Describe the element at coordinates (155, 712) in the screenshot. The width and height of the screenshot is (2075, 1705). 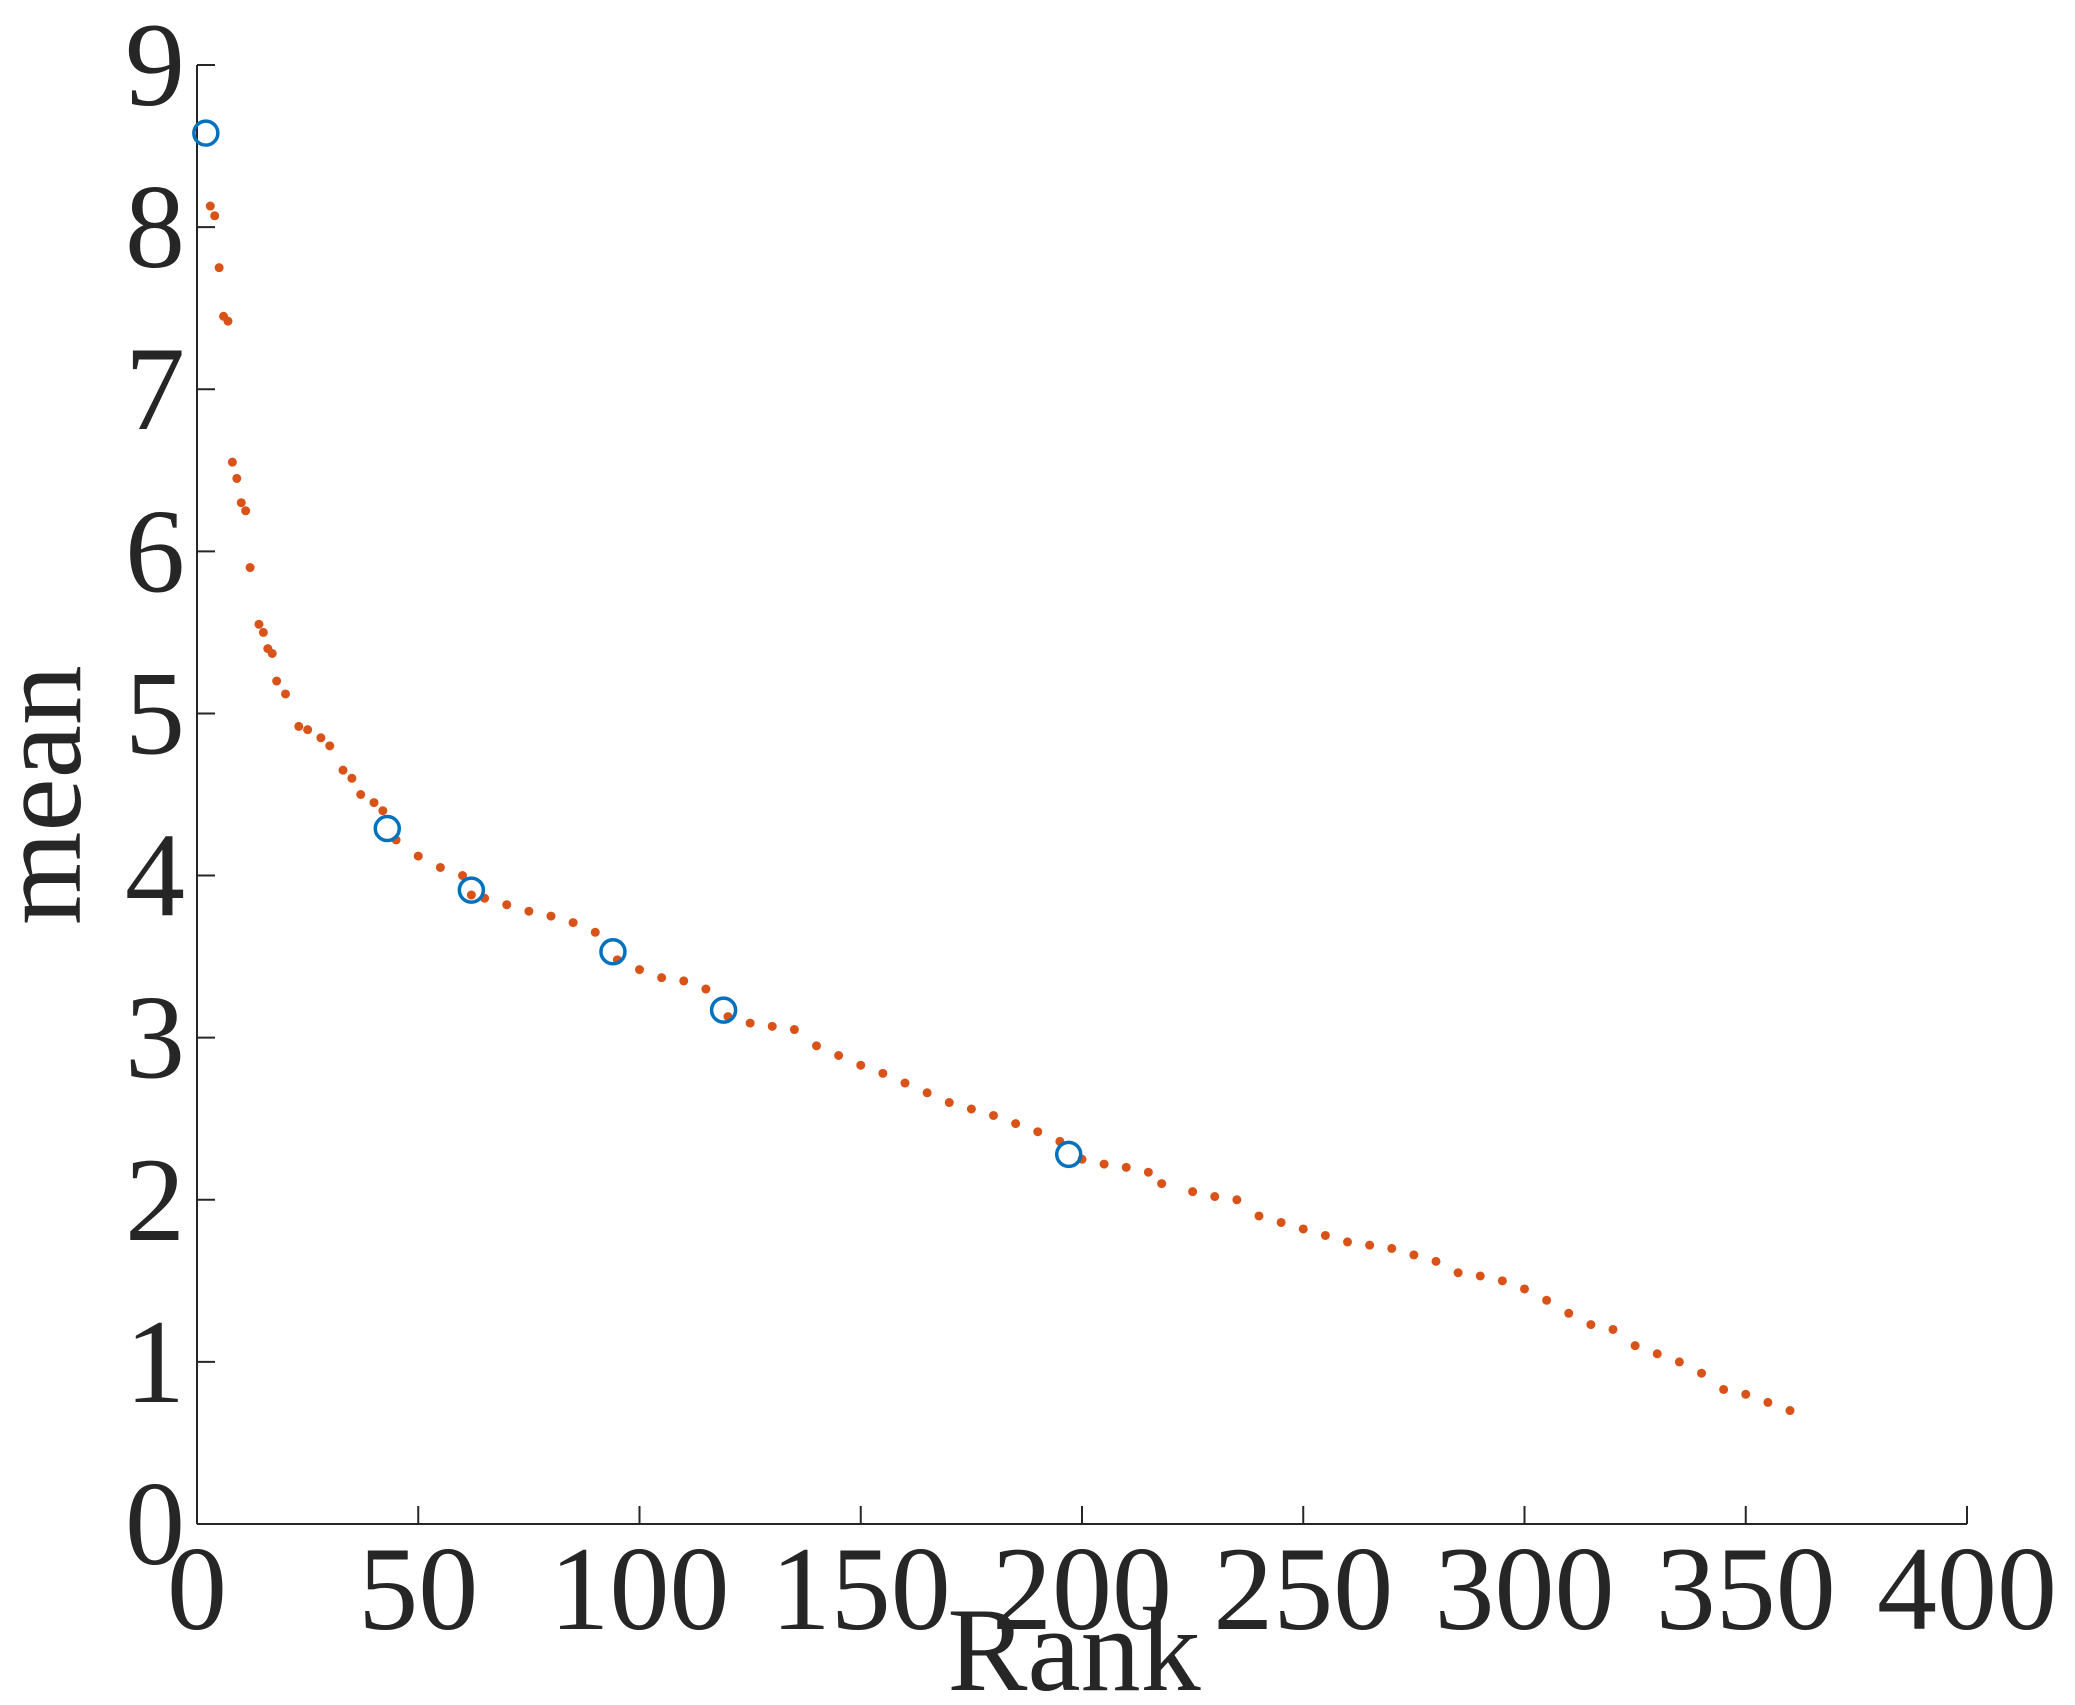
I see `y-tick-label: 5` at that location.